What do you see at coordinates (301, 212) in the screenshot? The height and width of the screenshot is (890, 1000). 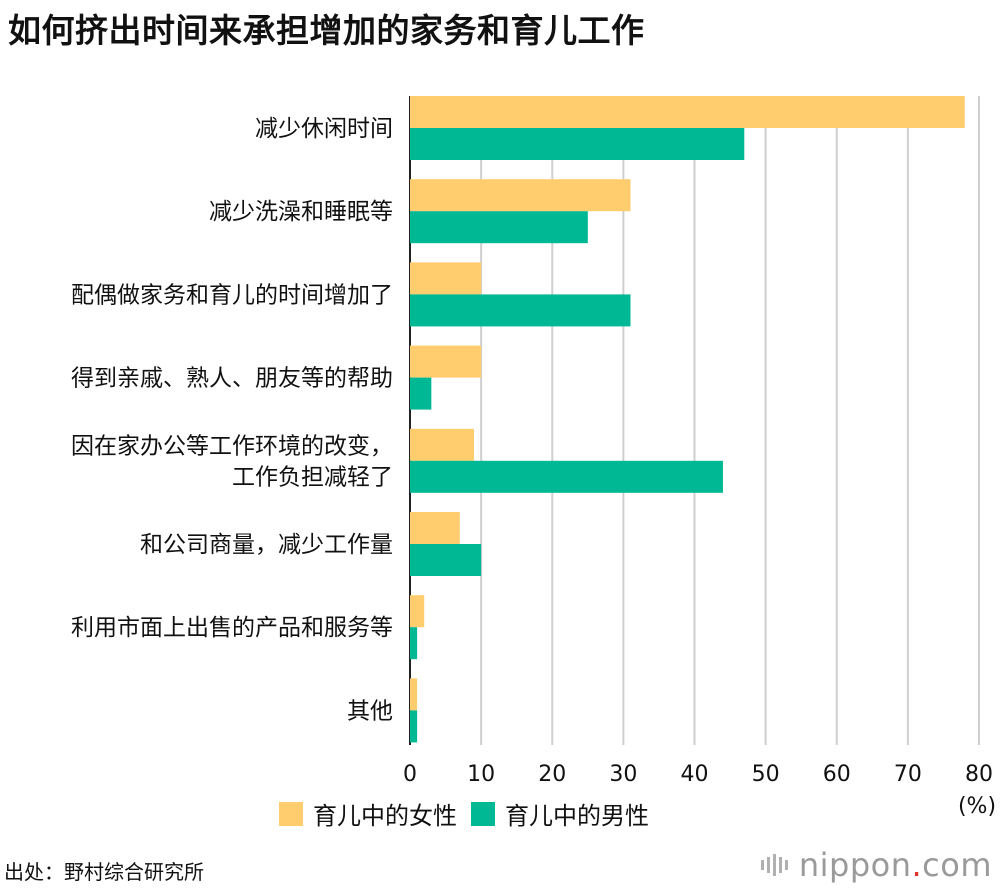 I see `category-label: 减少洗澡和睡眠等` at bounding box center [301, 212].